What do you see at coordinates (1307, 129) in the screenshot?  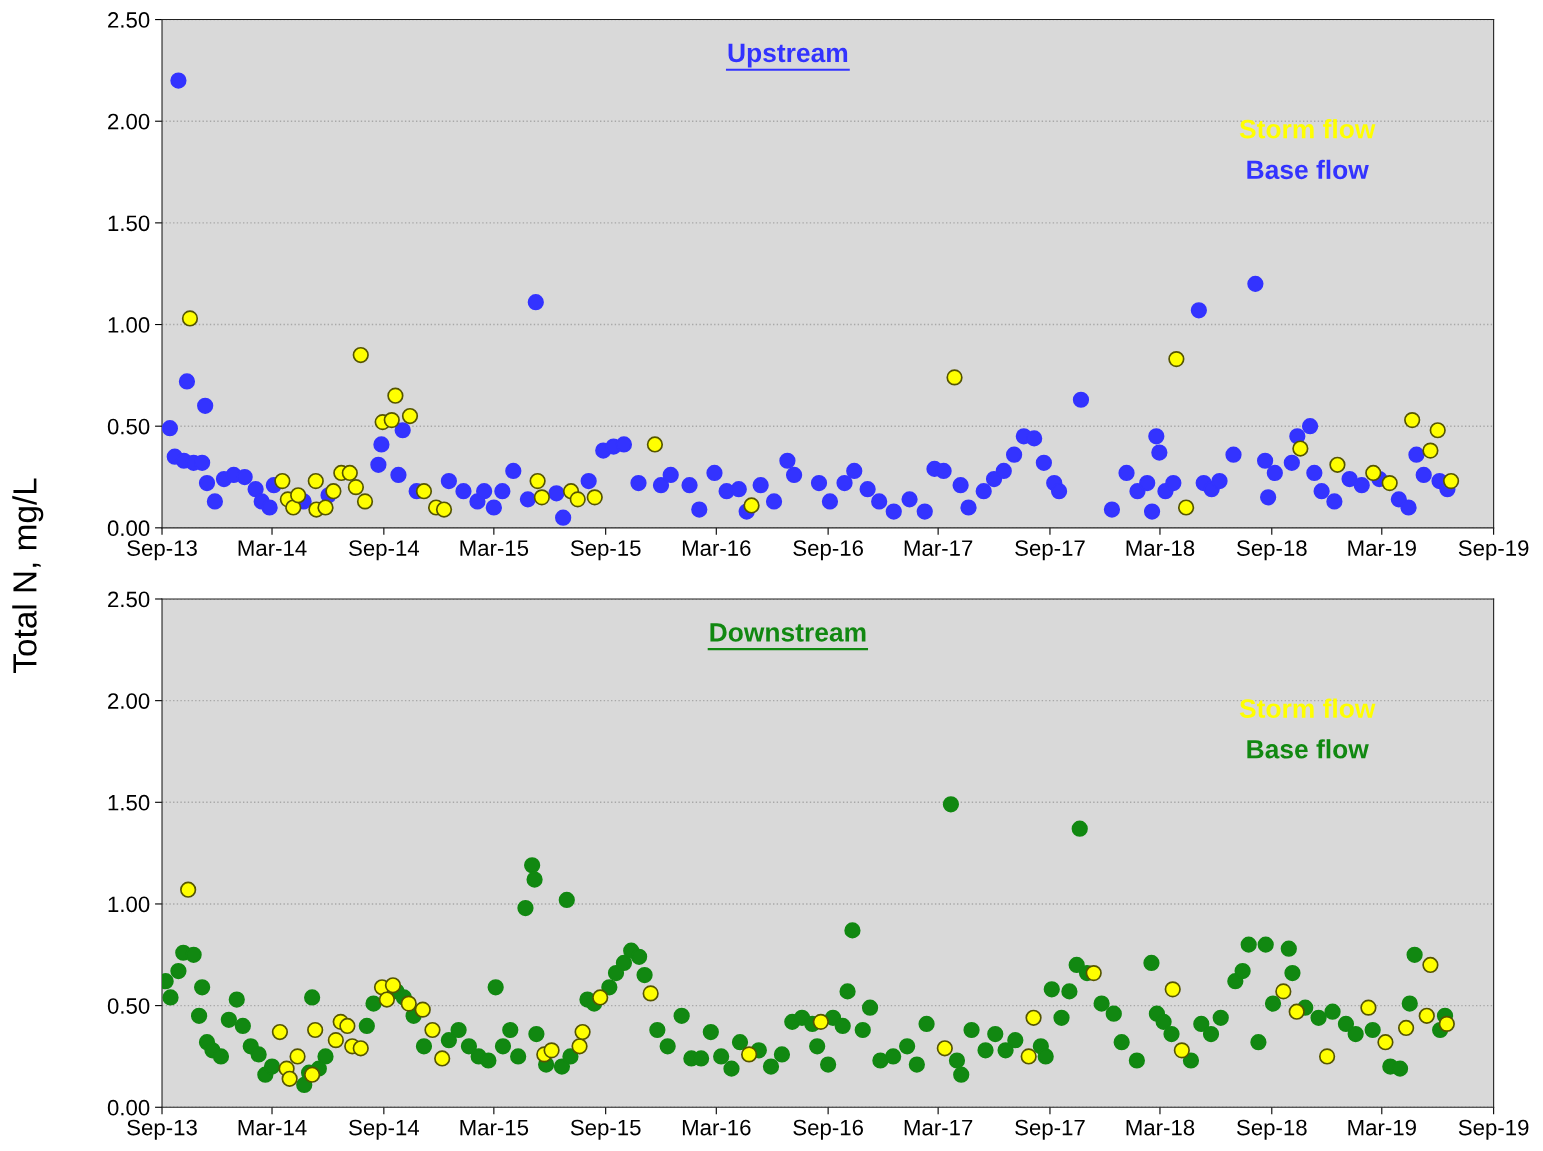 I see `text: Storm flow` at bounding box center [1307, 129].